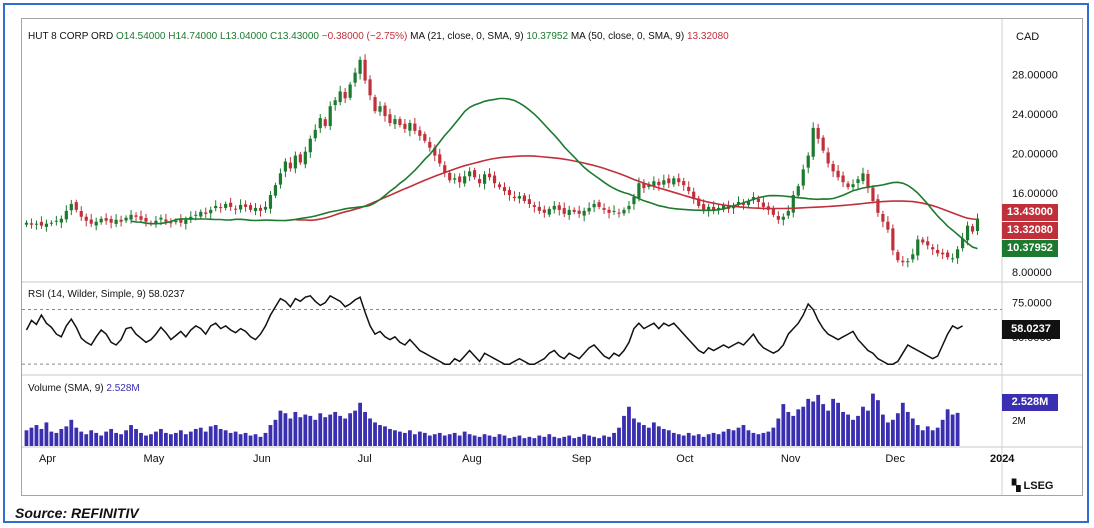 The height and width of the screenshot is (528, 1094). I want to click on rsi-line, so click(494, 329).